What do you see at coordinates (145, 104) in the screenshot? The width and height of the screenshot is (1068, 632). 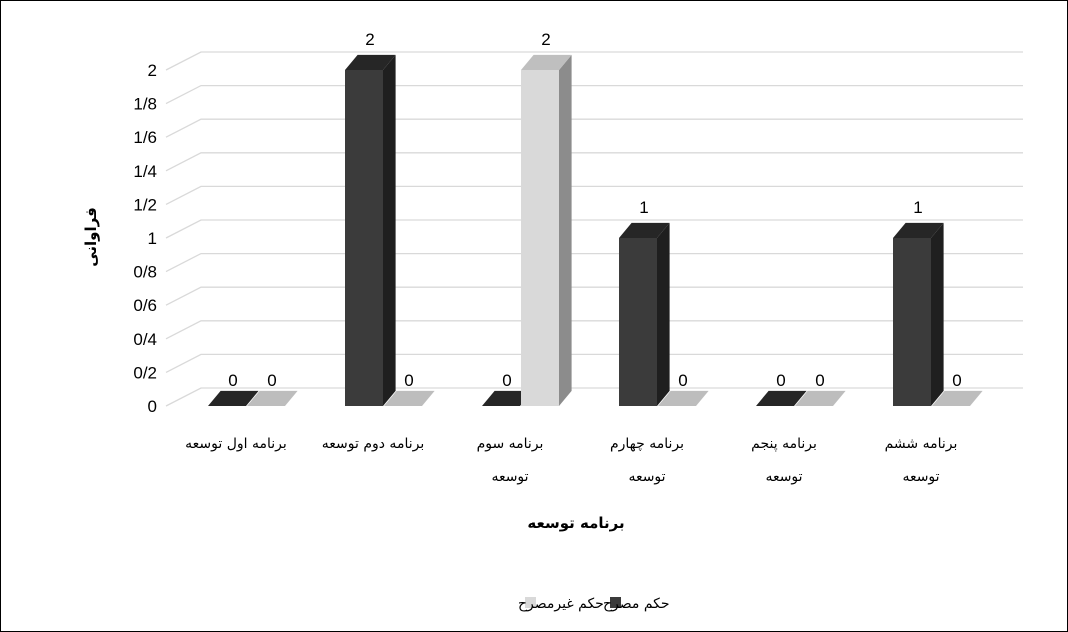 I see `y-tick-label: 1/8` at bounding box center [145, 104].